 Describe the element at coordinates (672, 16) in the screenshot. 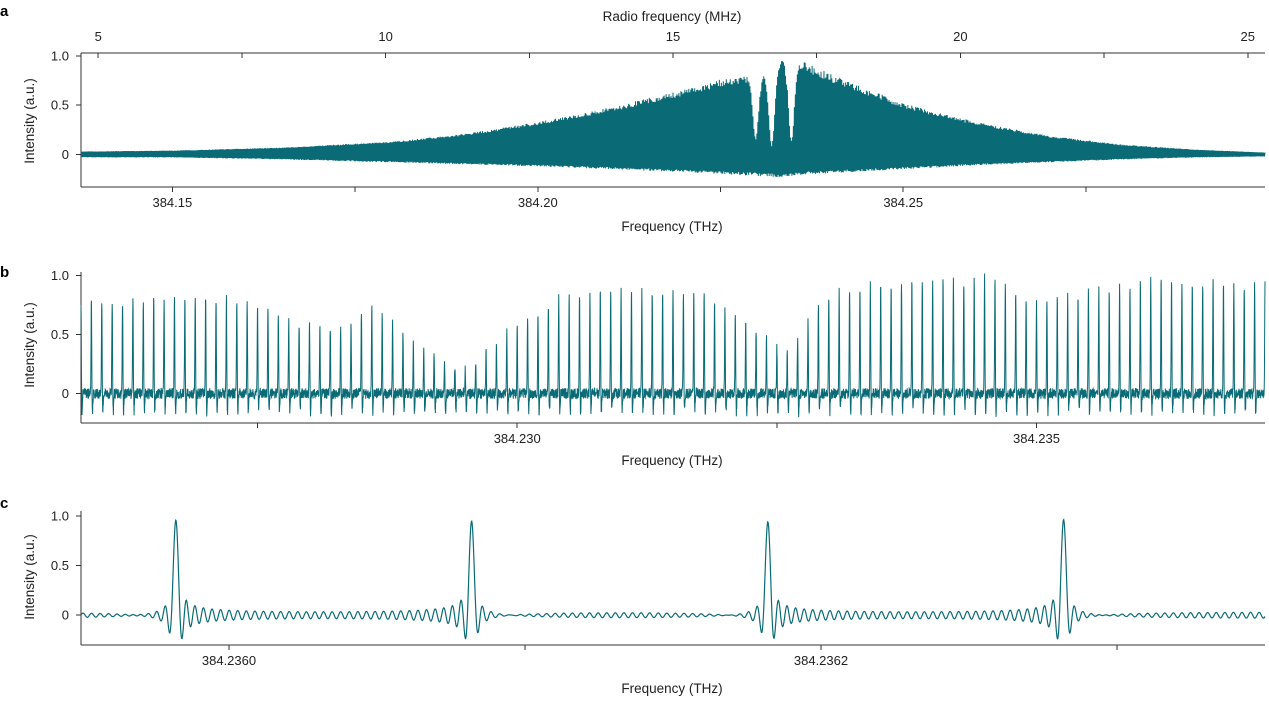

I see `panel-a-top-axis-title: Radio frequency (MHz)` at that location.